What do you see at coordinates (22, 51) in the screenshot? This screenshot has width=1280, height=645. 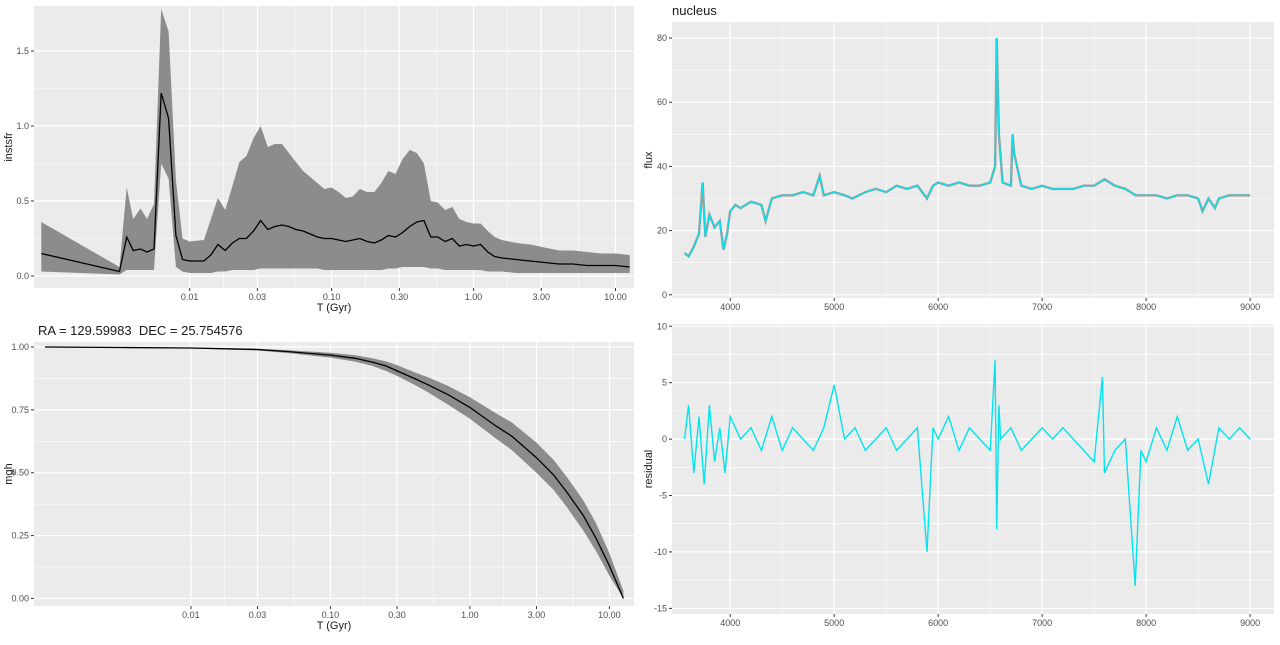 I see `y-tick-label: 1.5` at bounding box center [22, 51].